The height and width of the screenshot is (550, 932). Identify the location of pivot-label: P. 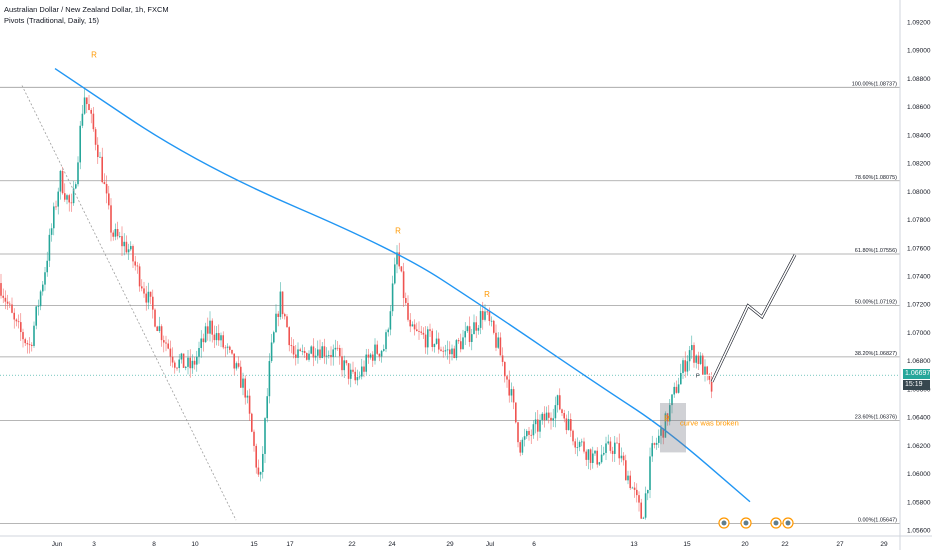
(698, 377).